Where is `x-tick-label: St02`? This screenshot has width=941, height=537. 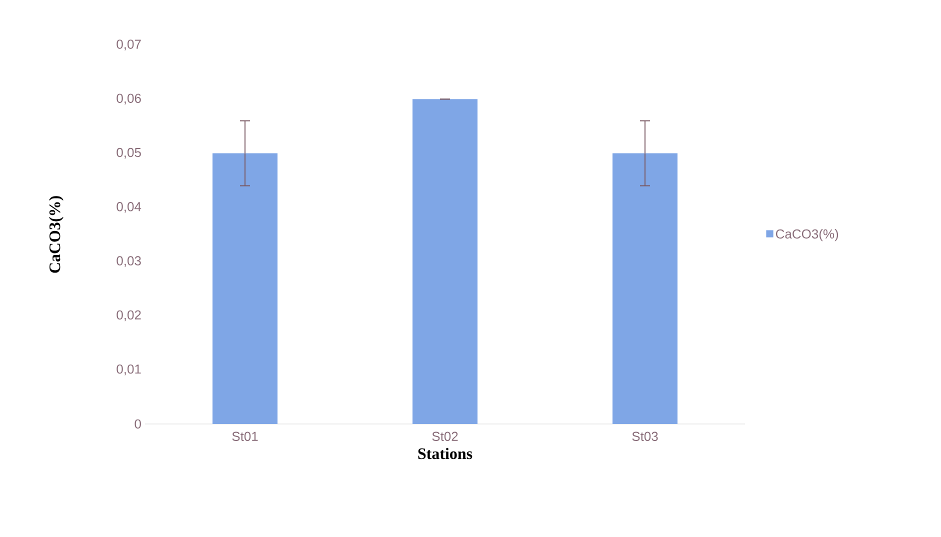
x-tick-label: St02 is located at coordinates (445, 436).